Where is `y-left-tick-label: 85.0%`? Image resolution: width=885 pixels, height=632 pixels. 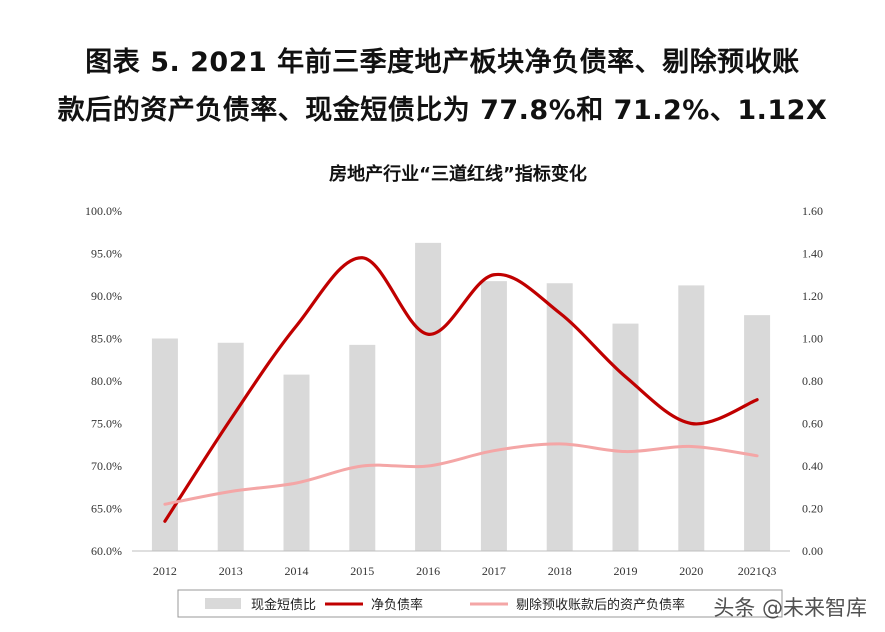 y-left-tick-label: 85.0% is located at coordinates (106, 339).